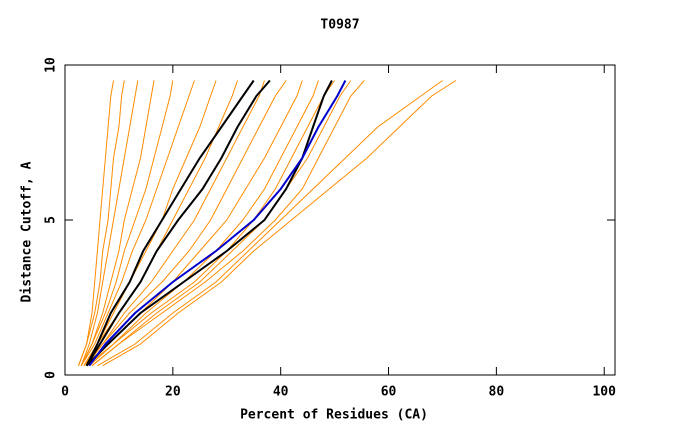 This screenshot has height=444, width=680. What do you see at coordinates (389, 392) in the screenshot?
I see `x-tick-label: 60` at bounding box center [389, 392].